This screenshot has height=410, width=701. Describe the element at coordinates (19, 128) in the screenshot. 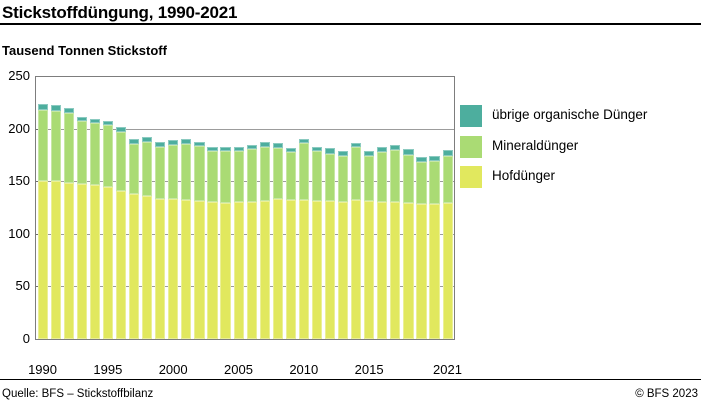

I see `y-axis-label-200: 200` at that location.